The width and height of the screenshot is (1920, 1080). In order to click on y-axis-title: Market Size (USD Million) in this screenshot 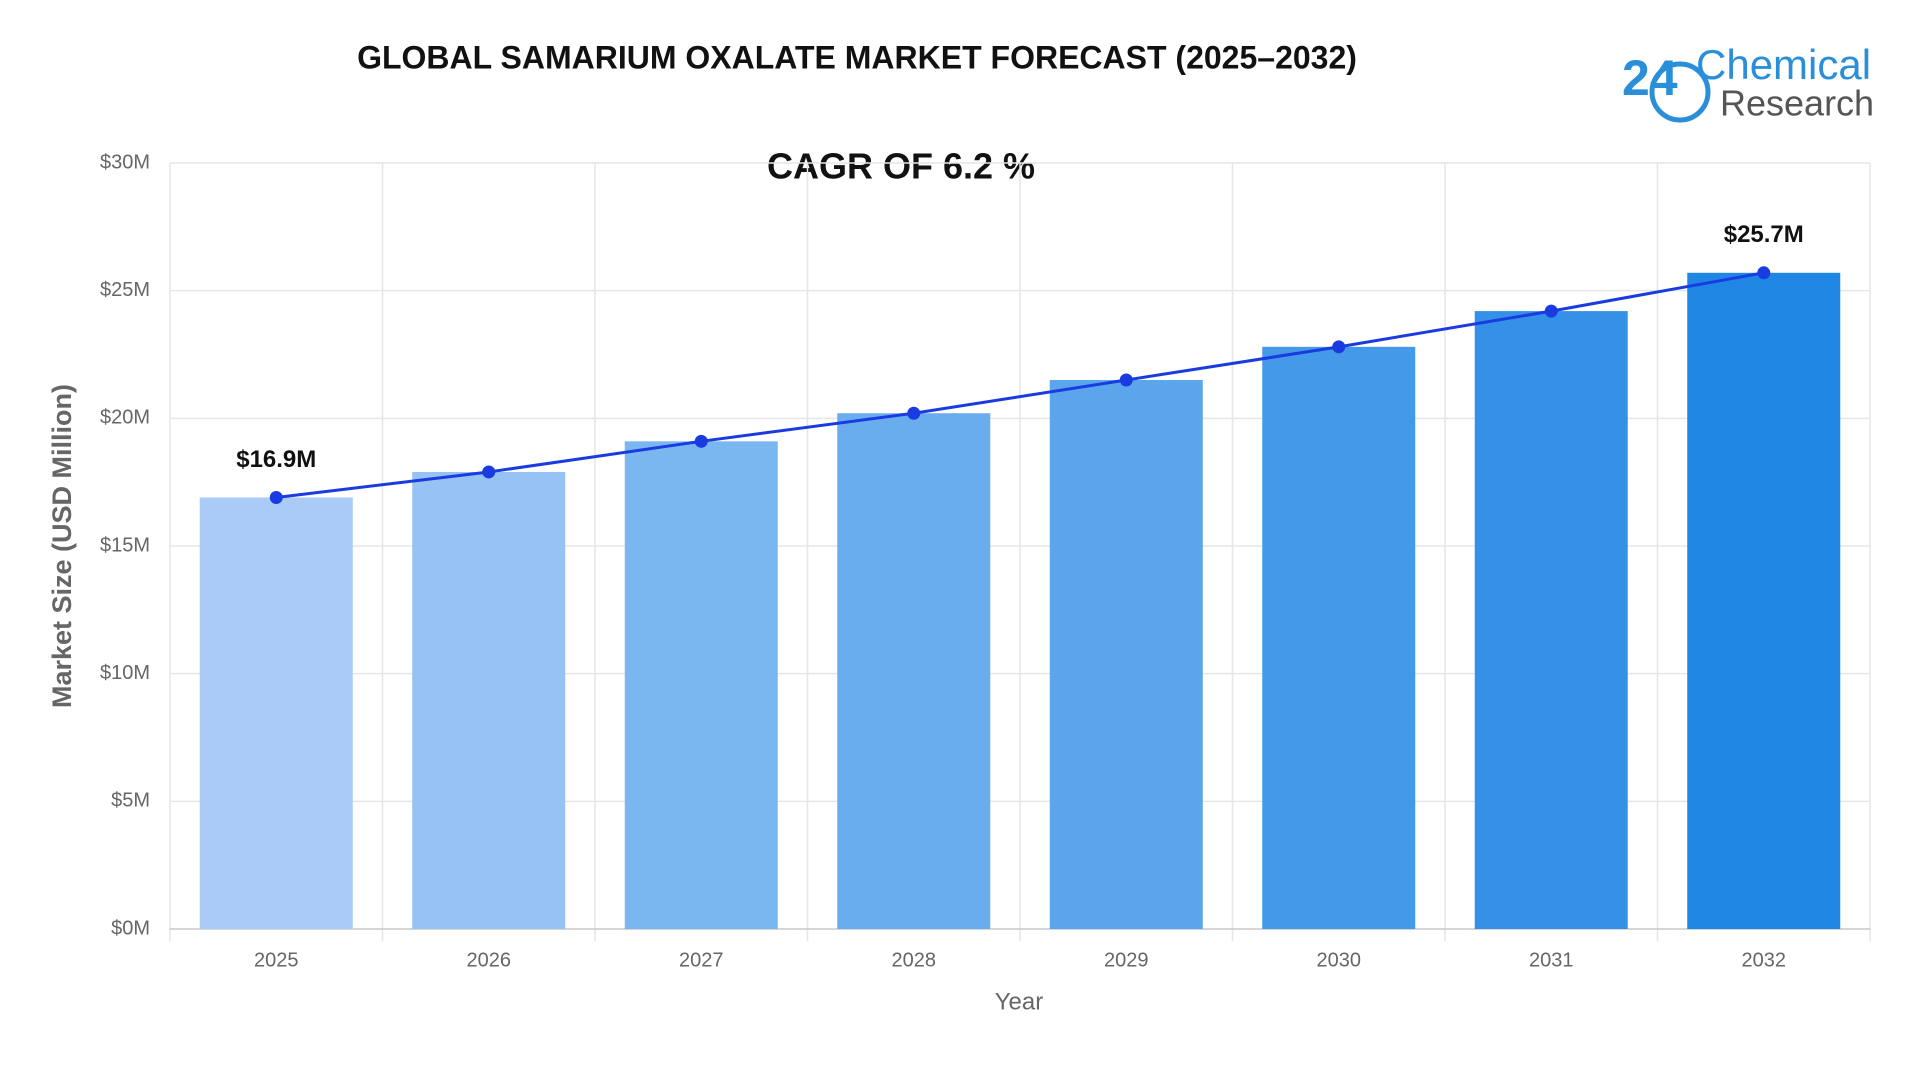, I will do `click(62, 546)`.